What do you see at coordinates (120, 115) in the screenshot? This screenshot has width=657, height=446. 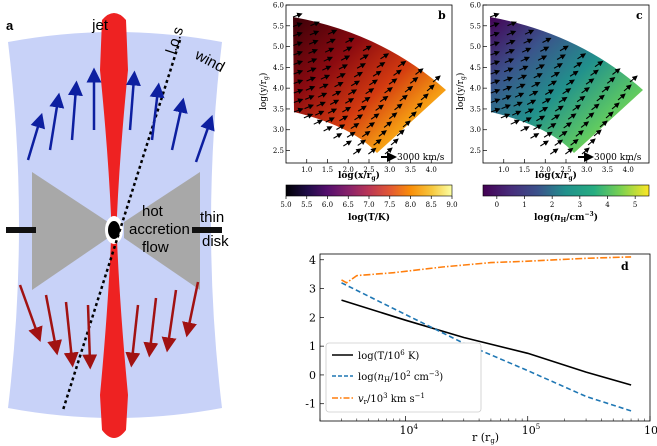 I see `outflow-arrows-up` at bounding box center [120, 115].